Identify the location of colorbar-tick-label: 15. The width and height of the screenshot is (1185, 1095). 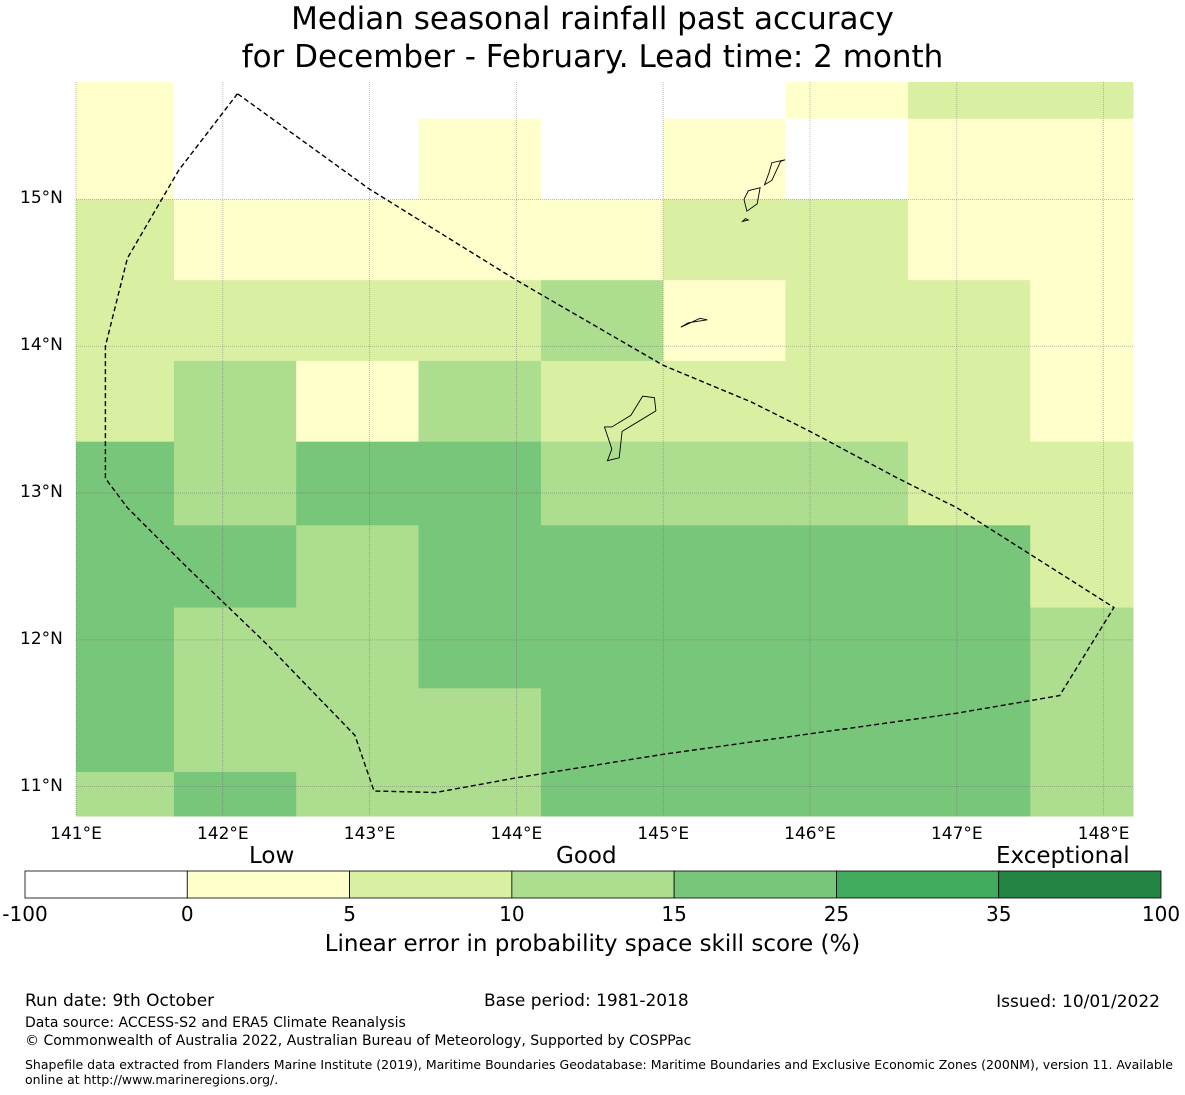
(674, 914).